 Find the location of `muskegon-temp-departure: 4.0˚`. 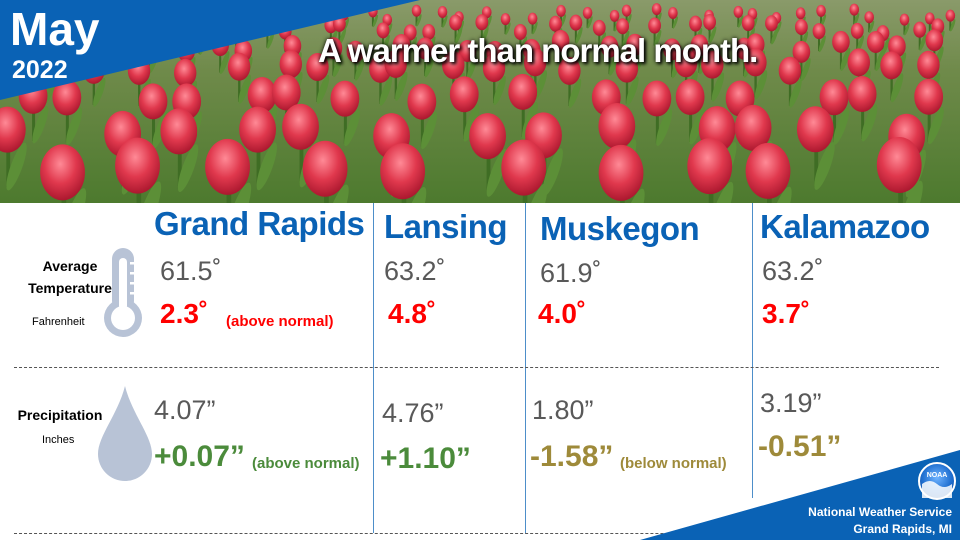

muskegon-temp-departure: 4.0˚ is located at coordinates (562, 313).